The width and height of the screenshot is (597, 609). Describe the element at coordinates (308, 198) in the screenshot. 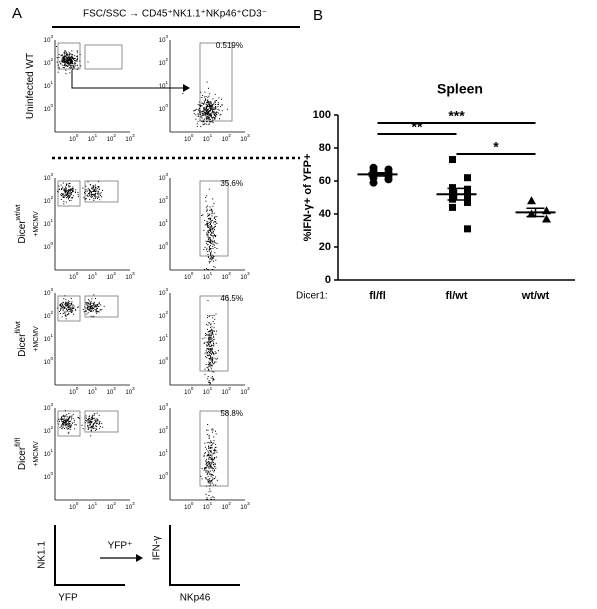

I see `y-axis-title: %IFN-γ+ of YFP+` at that location.